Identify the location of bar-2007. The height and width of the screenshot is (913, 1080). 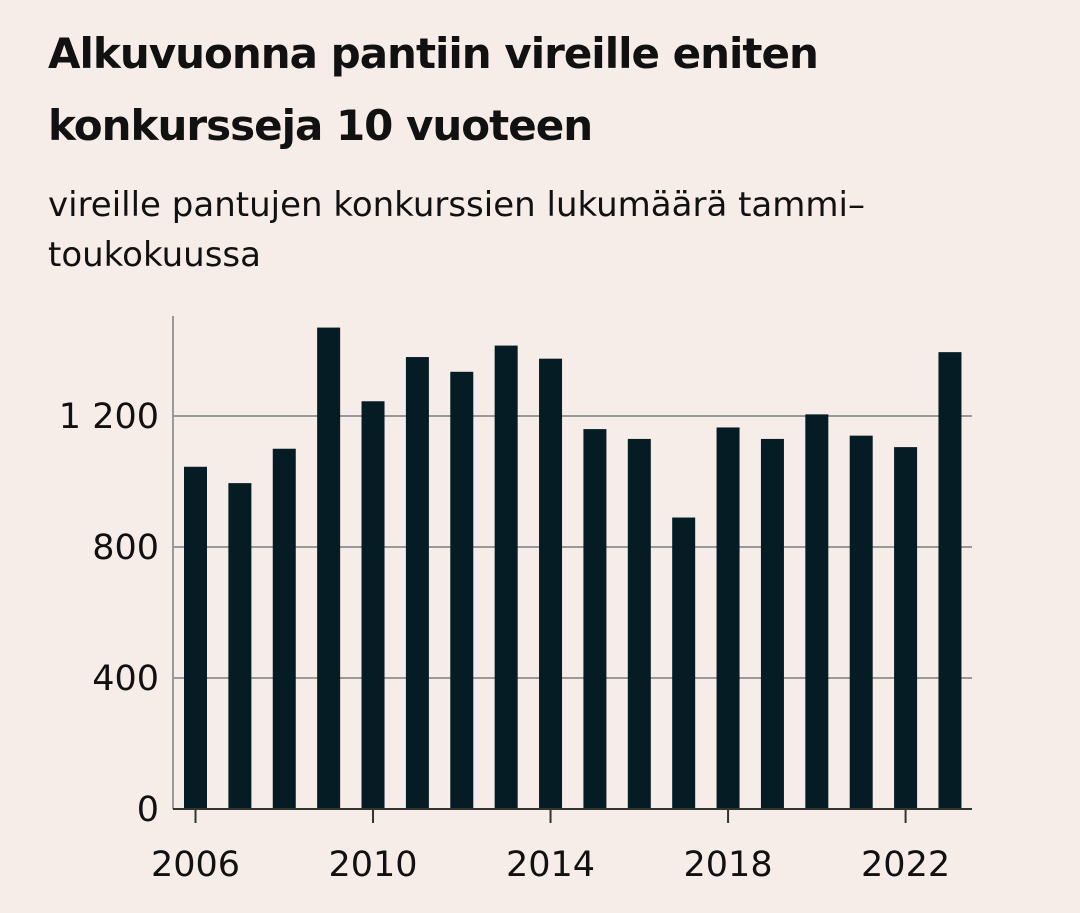
(240, 646).